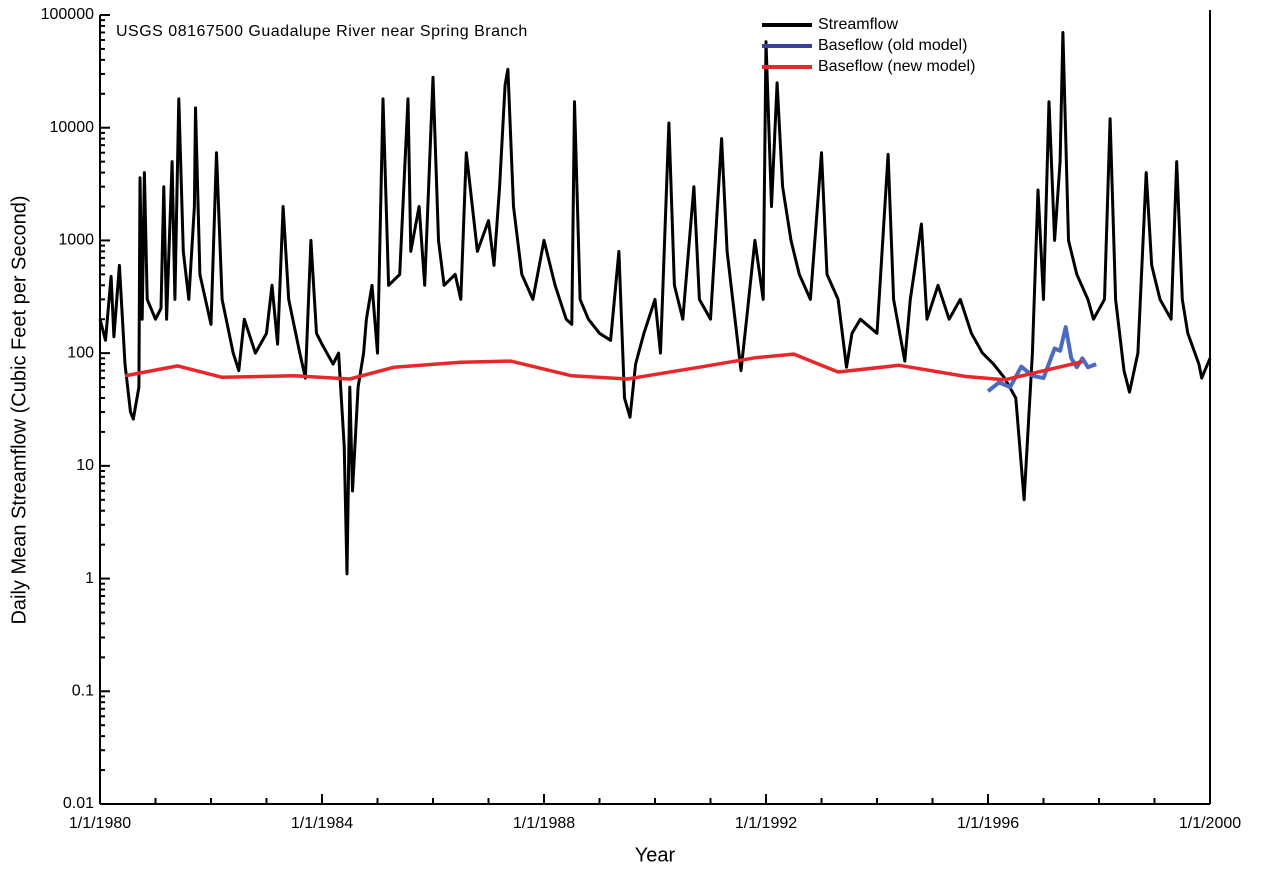 The width and height of the screenshot is (1275, 871). What do you see at coordinates (322, 823) in the screenshot?
I see `x-tick-label: 1/1/1984` at bounding box center [322, 823].